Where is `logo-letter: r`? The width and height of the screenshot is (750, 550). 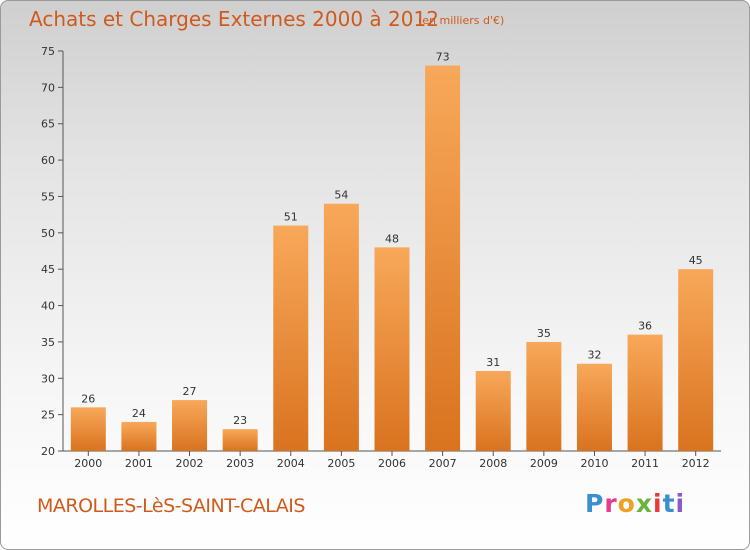
logo-letter: r is located at coordinates (611, 503).